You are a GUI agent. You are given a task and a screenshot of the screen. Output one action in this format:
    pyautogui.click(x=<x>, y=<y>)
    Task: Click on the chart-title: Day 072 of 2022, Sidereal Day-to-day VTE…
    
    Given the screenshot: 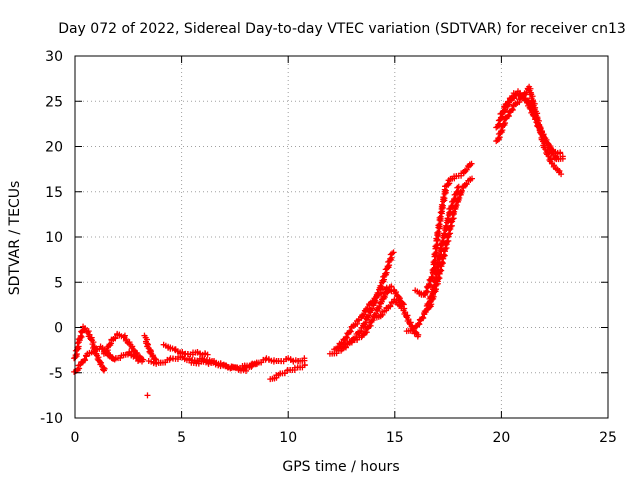 What is the action you would take?
    pyautogui.click(x=342, y=29)
    